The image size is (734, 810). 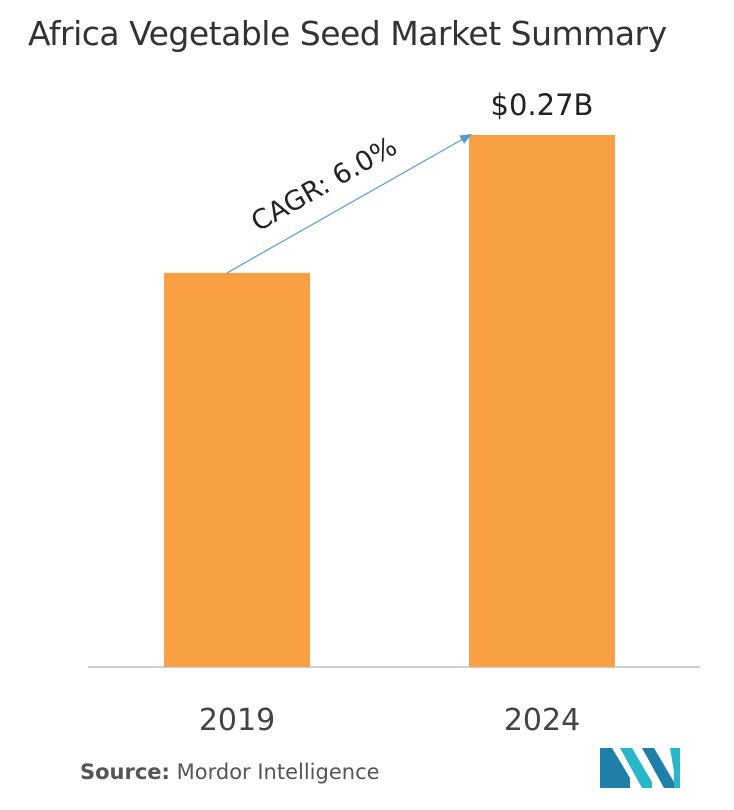 What do you see at coordinates (347, 33) in the screenshot?
I see `chart-title: Africa Vegetable Seed Market Summary` at bounding box center [347, 33].